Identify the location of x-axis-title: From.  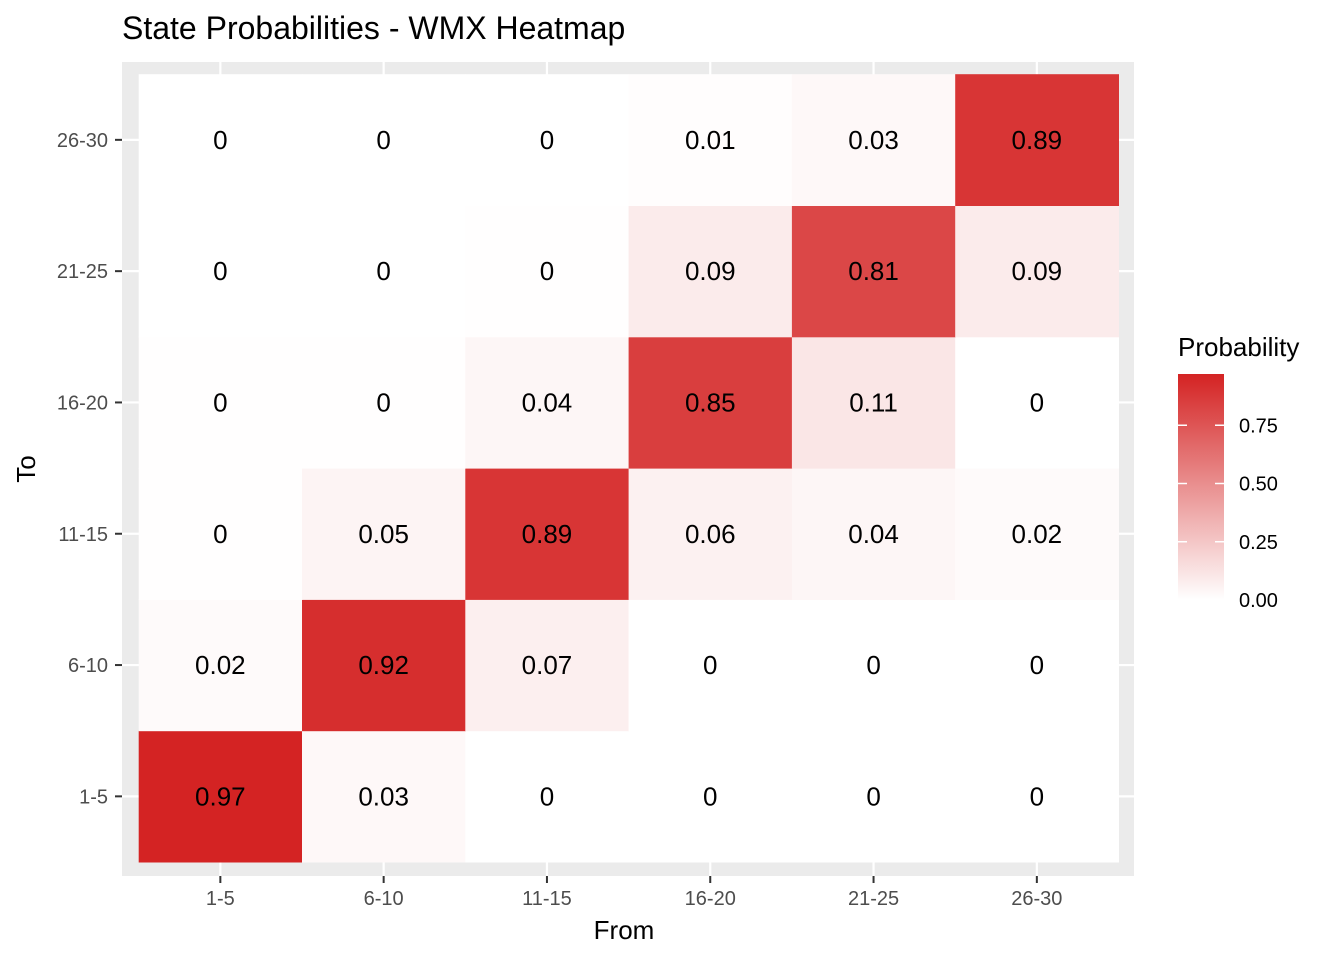
(624, 930).